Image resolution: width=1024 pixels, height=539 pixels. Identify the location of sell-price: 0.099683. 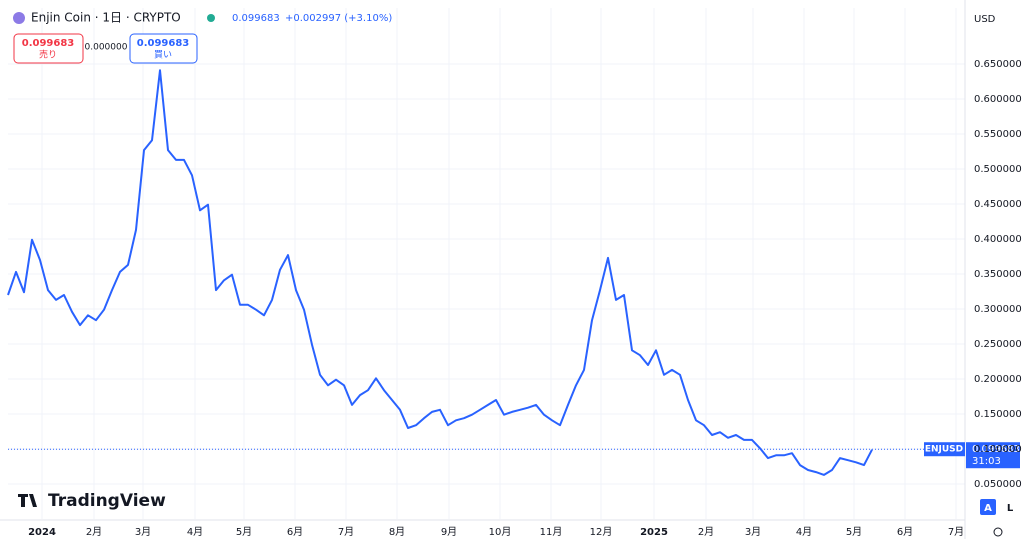
(48, 43).